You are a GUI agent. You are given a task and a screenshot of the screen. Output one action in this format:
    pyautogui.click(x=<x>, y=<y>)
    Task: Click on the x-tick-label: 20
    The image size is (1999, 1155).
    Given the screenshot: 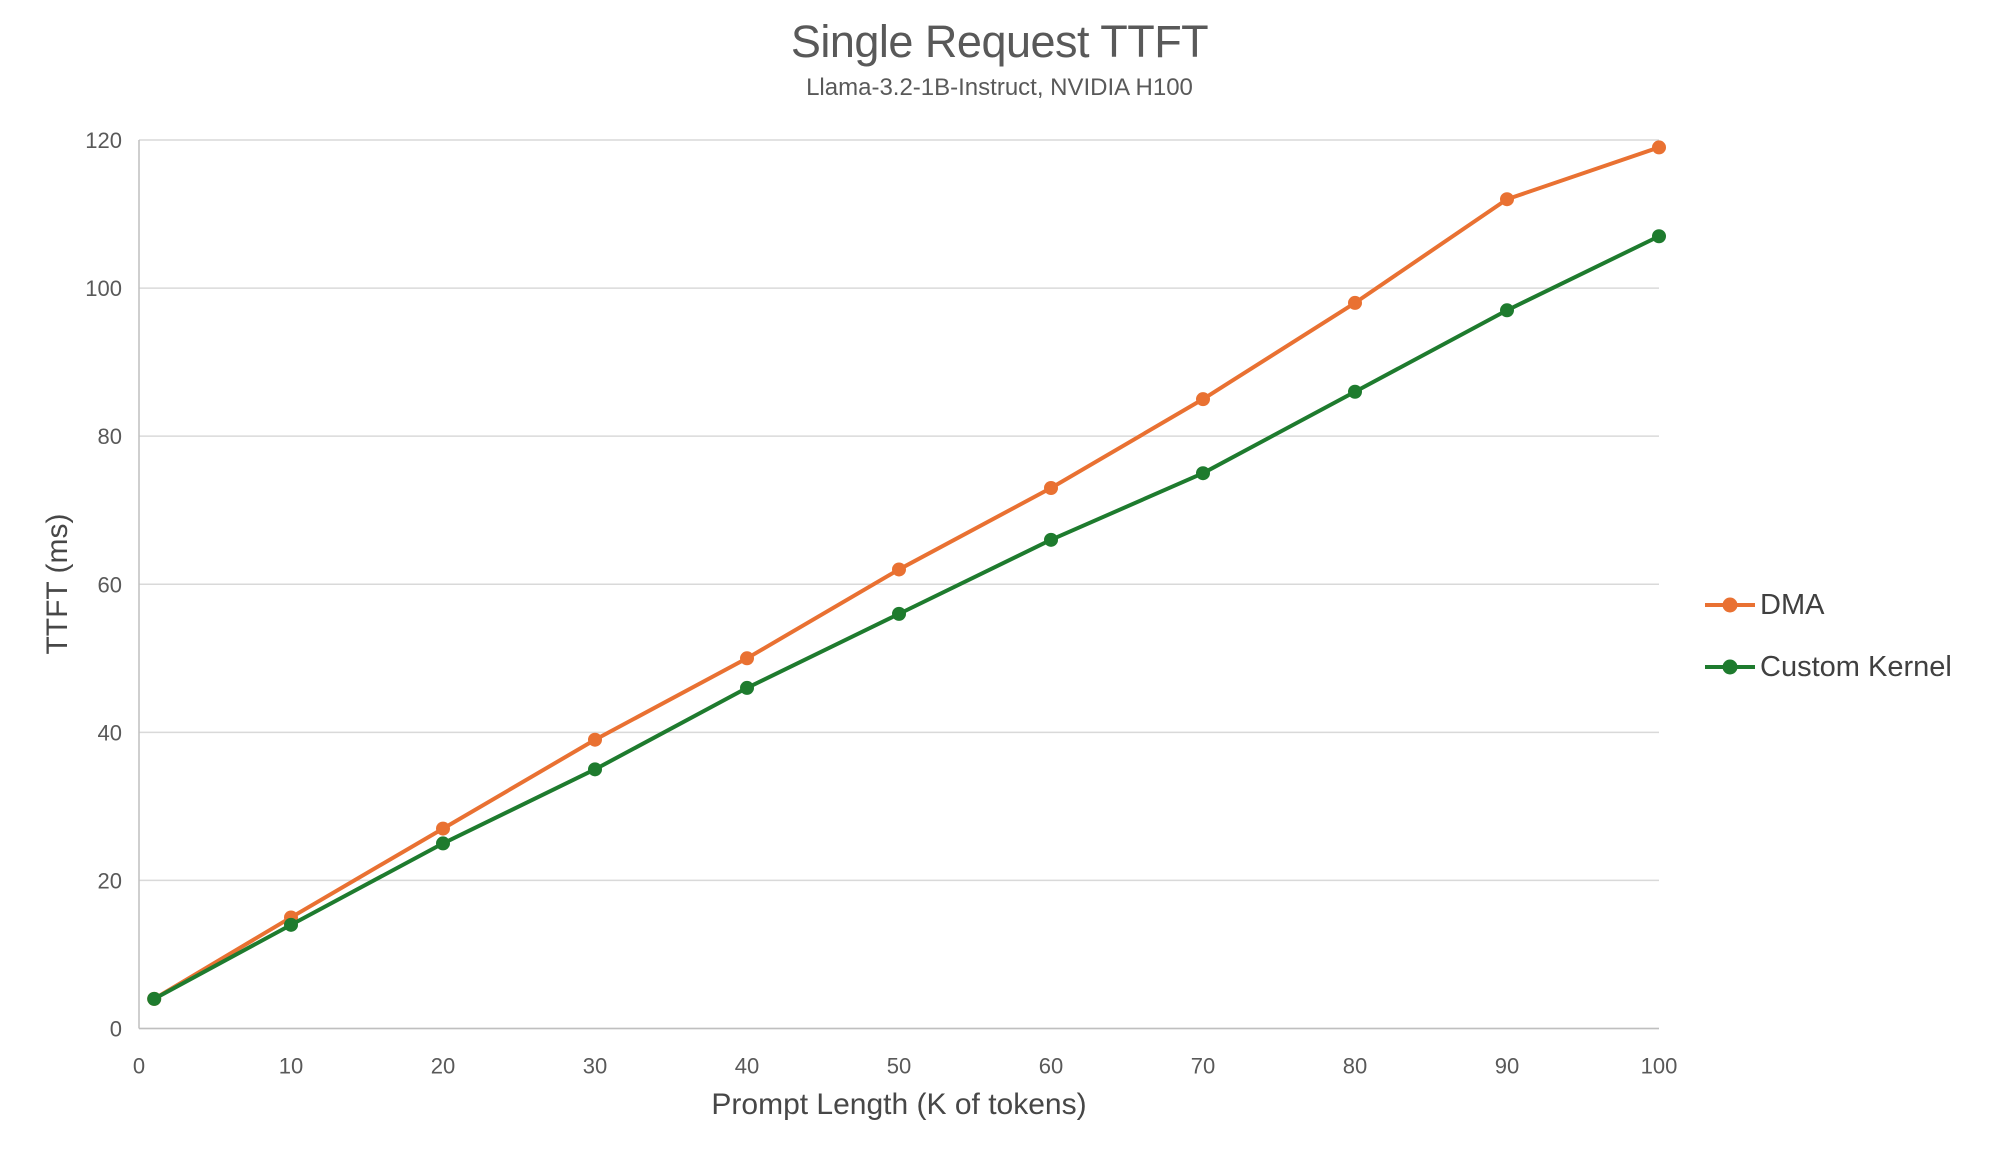 What is the action you would take?
    pyautogui.click(x=443, y=1066)
    